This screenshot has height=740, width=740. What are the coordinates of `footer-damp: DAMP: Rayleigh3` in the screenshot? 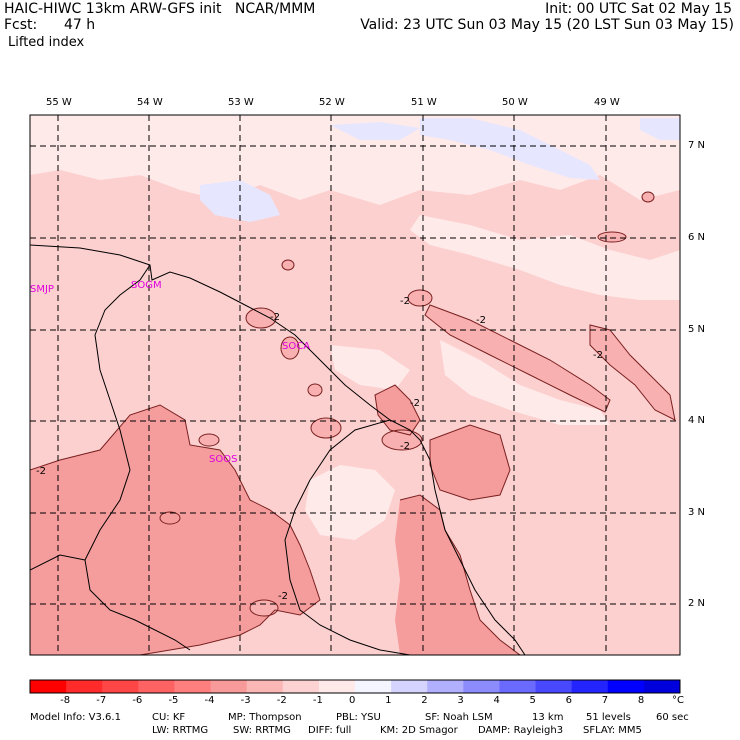 It's located at (521, 730).